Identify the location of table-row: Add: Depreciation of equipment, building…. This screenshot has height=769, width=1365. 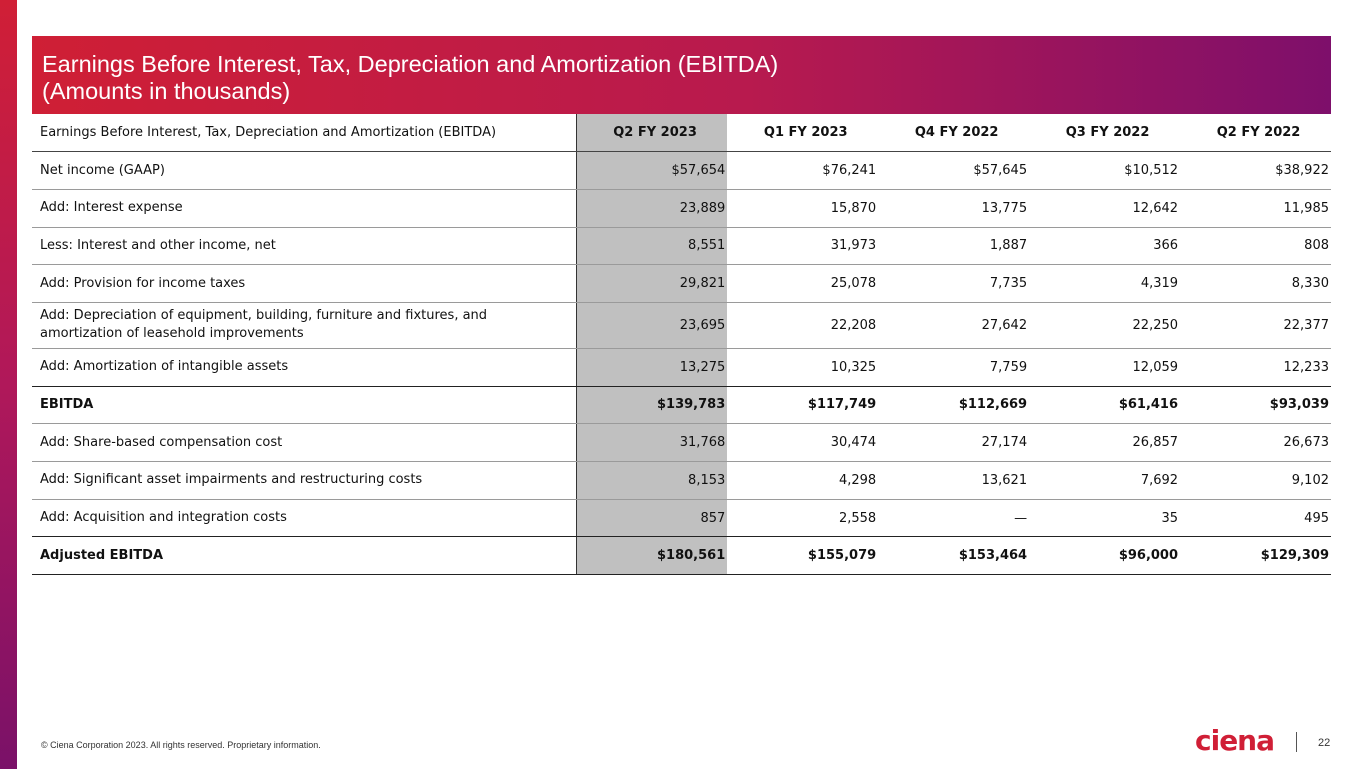
(681, 325).